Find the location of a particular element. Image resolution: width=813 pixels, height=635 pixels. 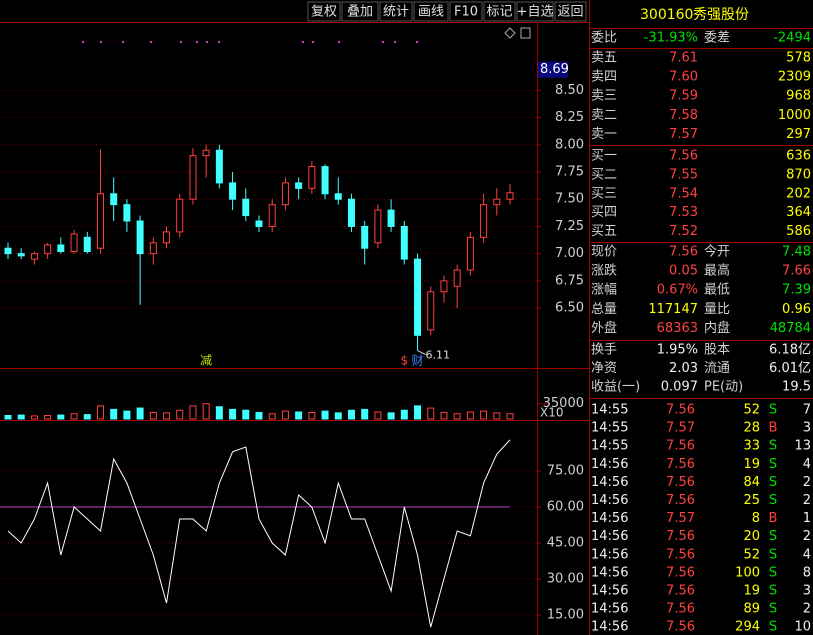

toolbar-label: 返回 is located at coordinates (570, 12).